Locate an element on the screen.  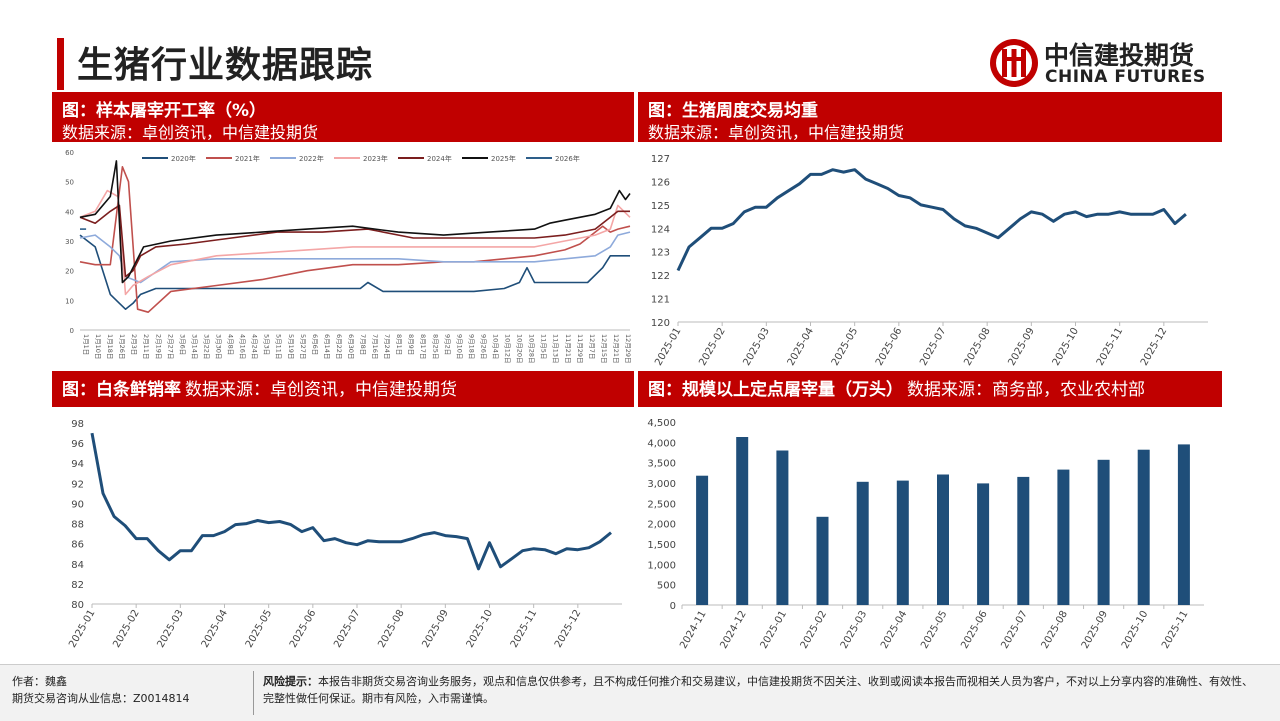
x-tick-label: 1月1日 is located at coordinates (86, 344).